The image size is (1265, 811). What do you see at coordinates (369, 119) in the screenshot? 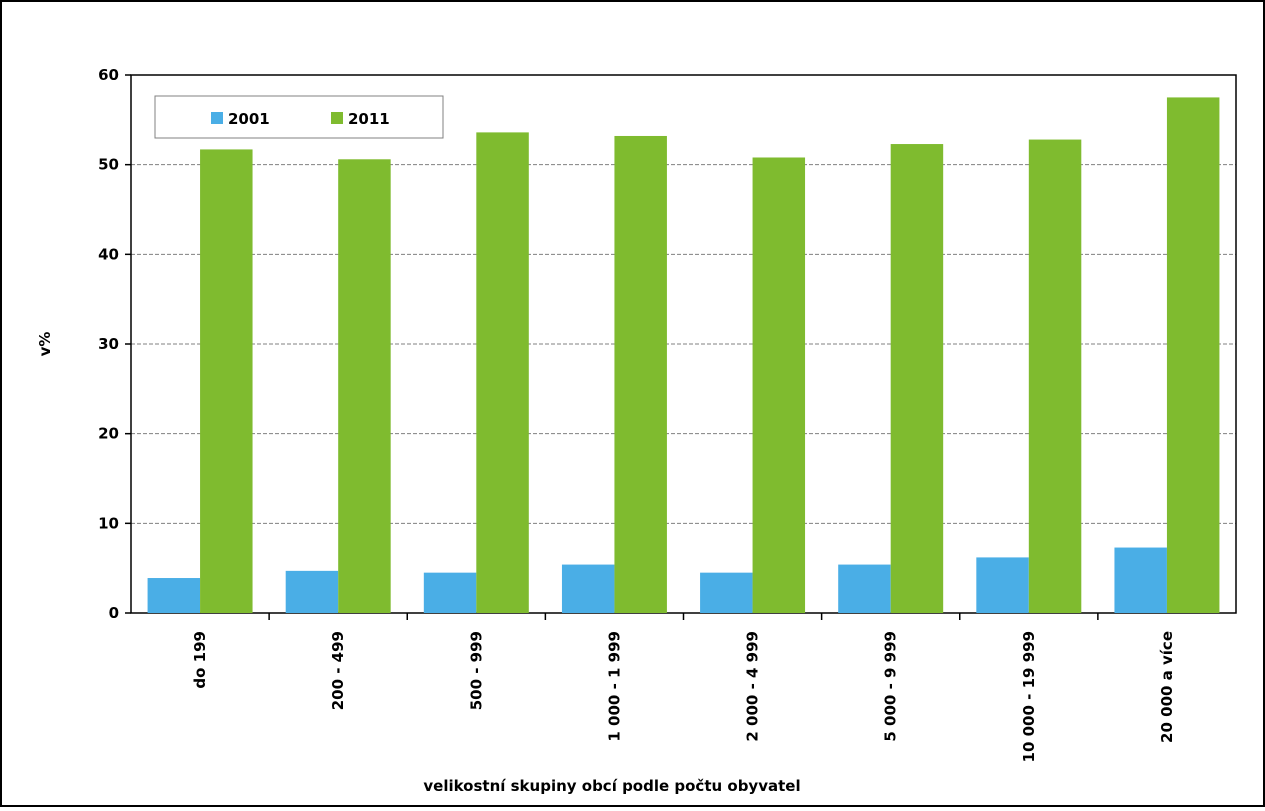
I see `legend-label-2011: 2011` at bounding box center [369, 119].